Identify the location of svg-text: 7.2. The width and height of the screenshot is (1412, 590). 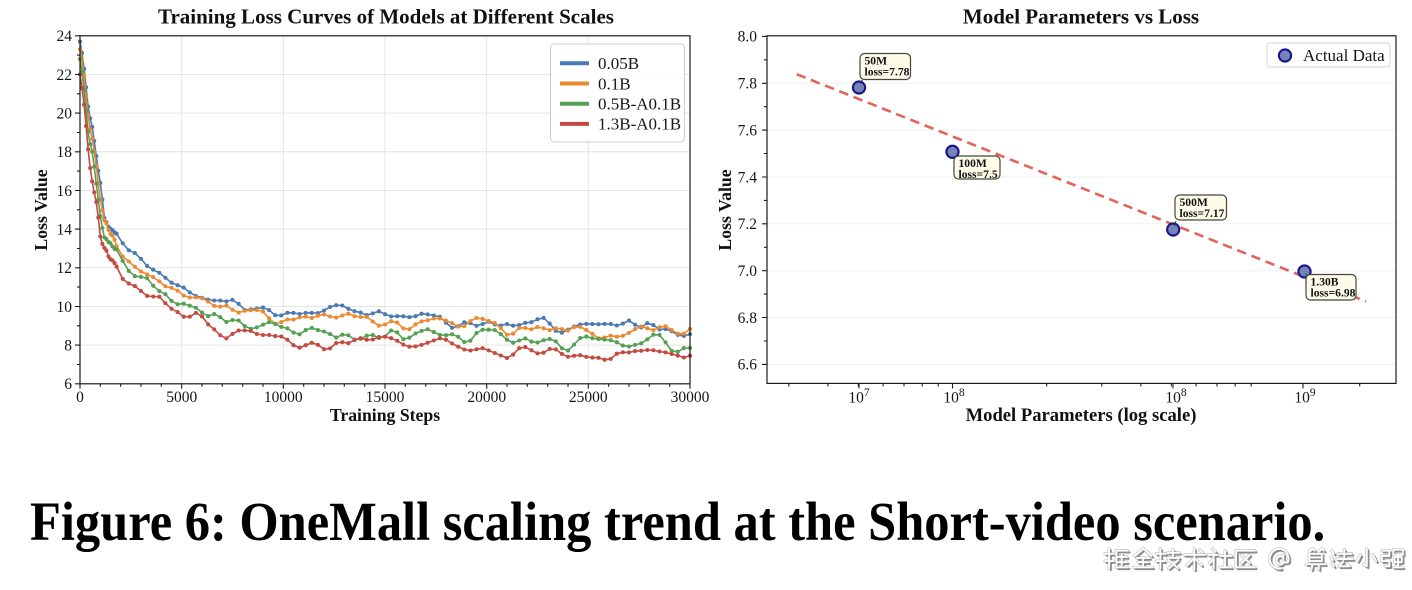
(747, 224).